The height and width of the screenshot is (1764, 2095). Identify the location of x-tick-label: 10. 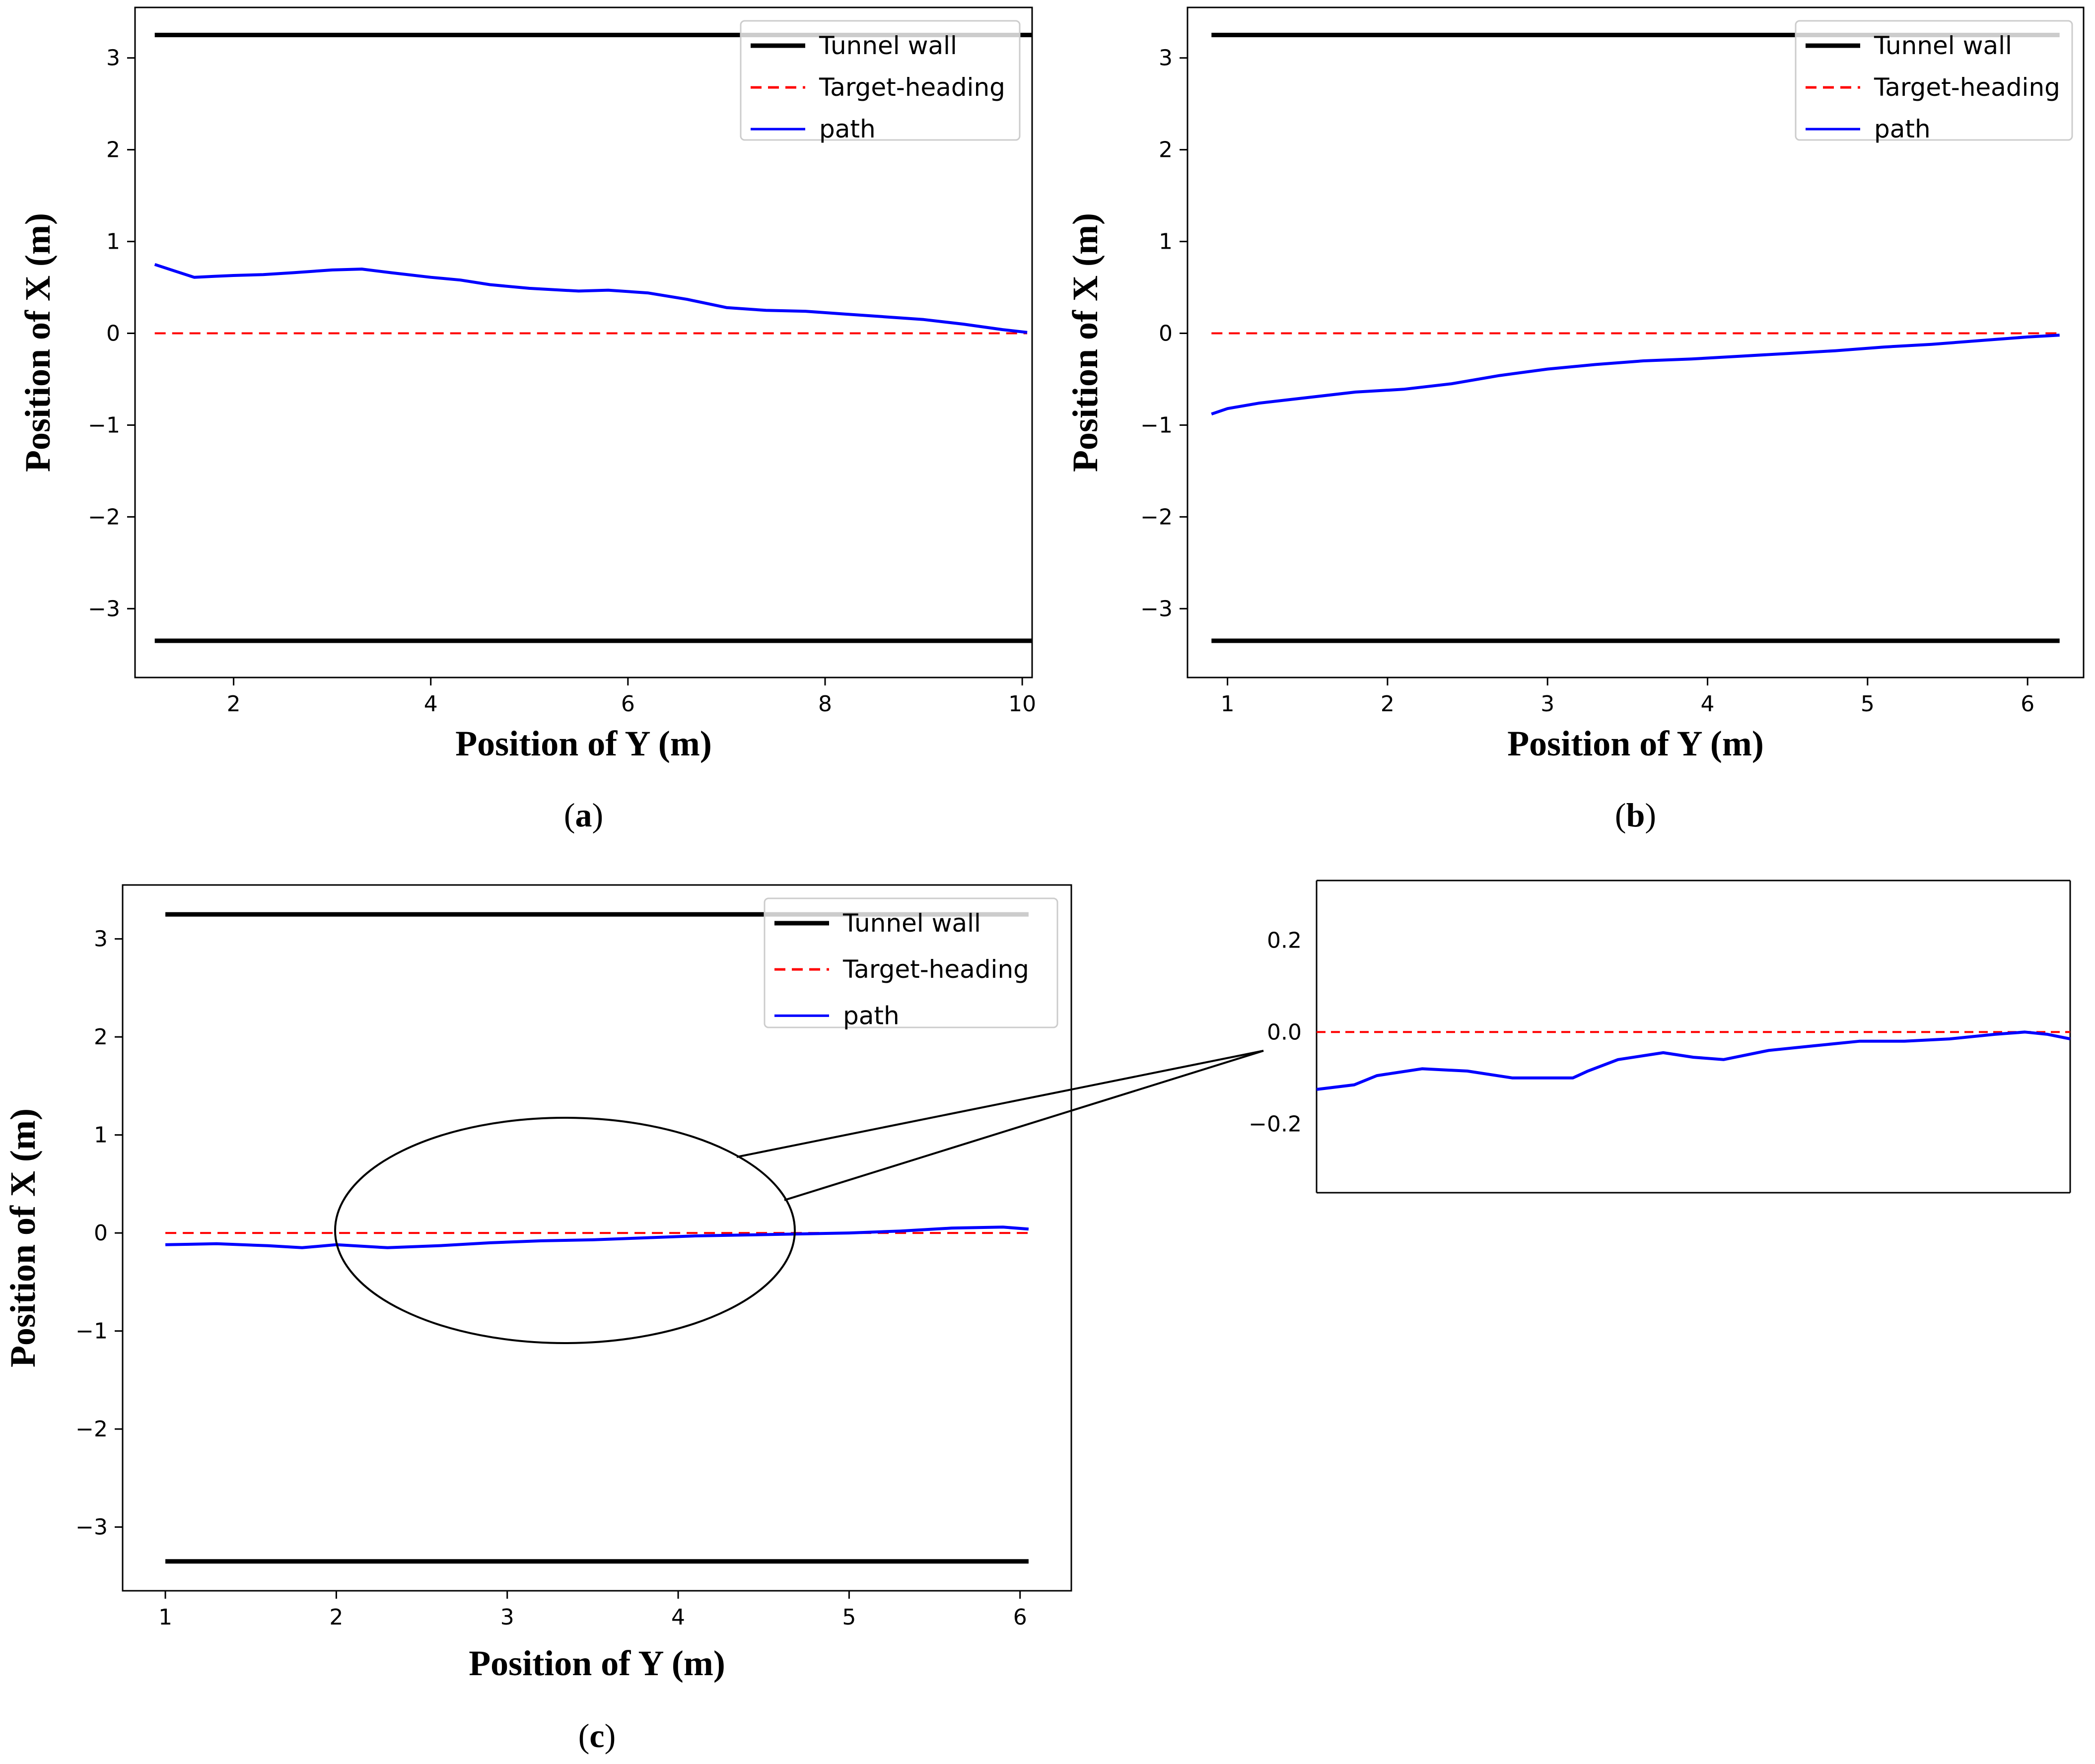
(1022, 704).